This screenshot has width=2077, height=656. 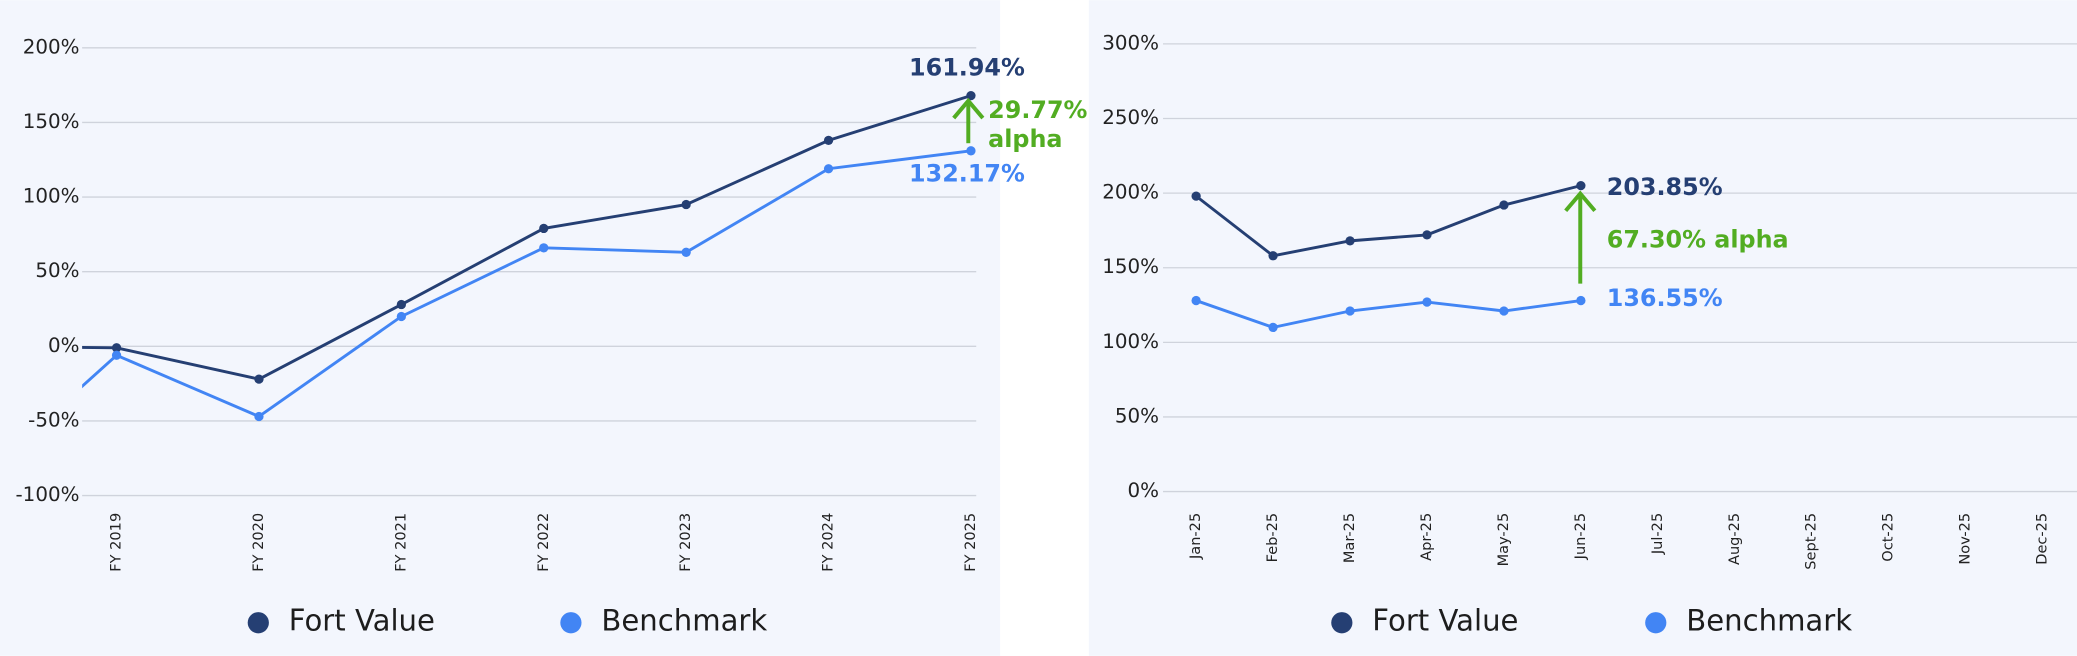 What do you see at coordinates (1580, 537) in the screenshot?
I see `x-tick-label: Jun-25` at bounding box center [1580, 537].